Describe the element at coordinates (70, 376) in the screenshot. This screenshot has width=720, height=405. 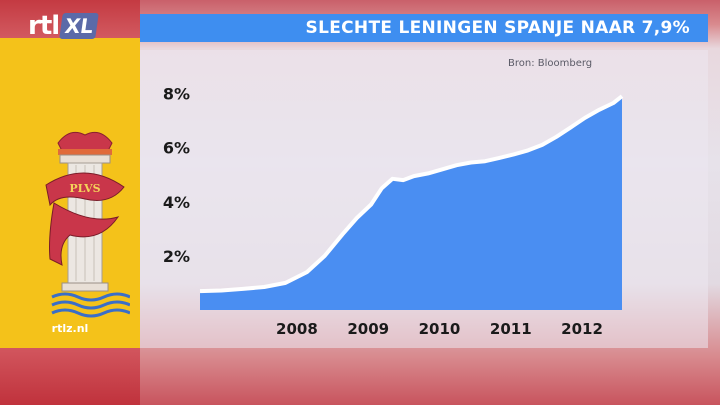
I see `flag-bottom-stripe` at that location.